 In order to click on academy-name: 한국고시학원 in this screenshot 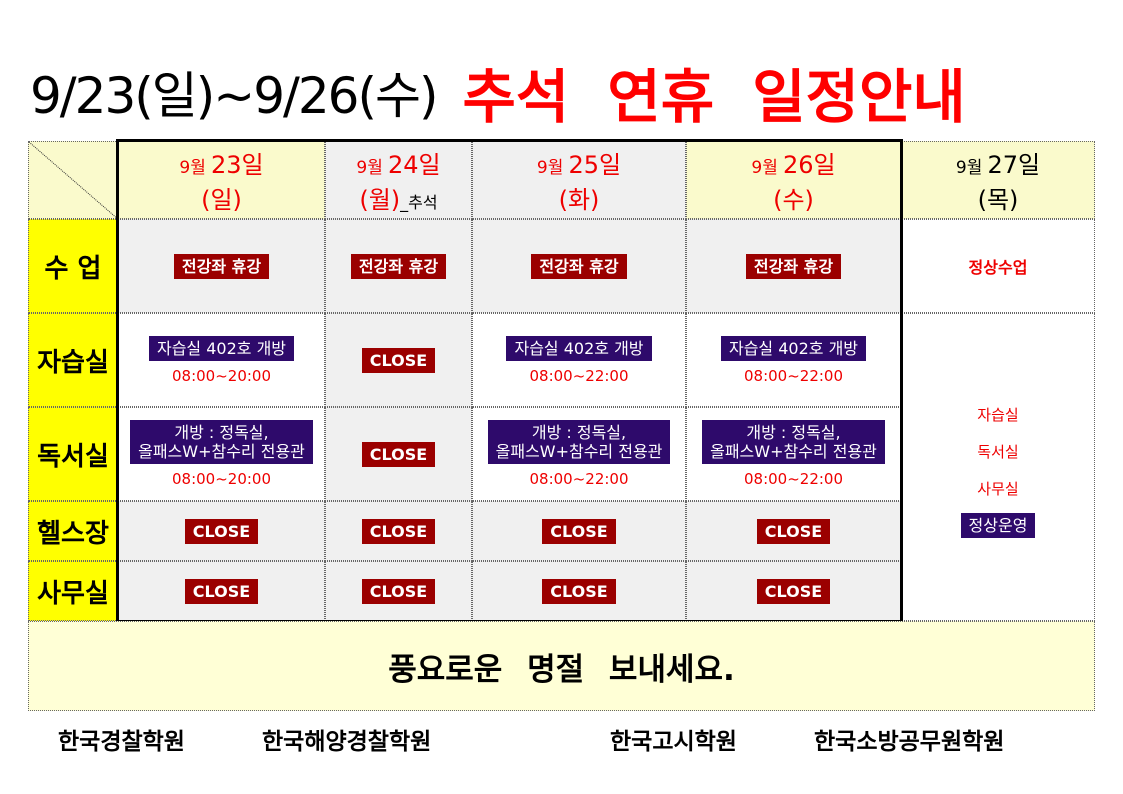, I will do `click(673, 742)`.